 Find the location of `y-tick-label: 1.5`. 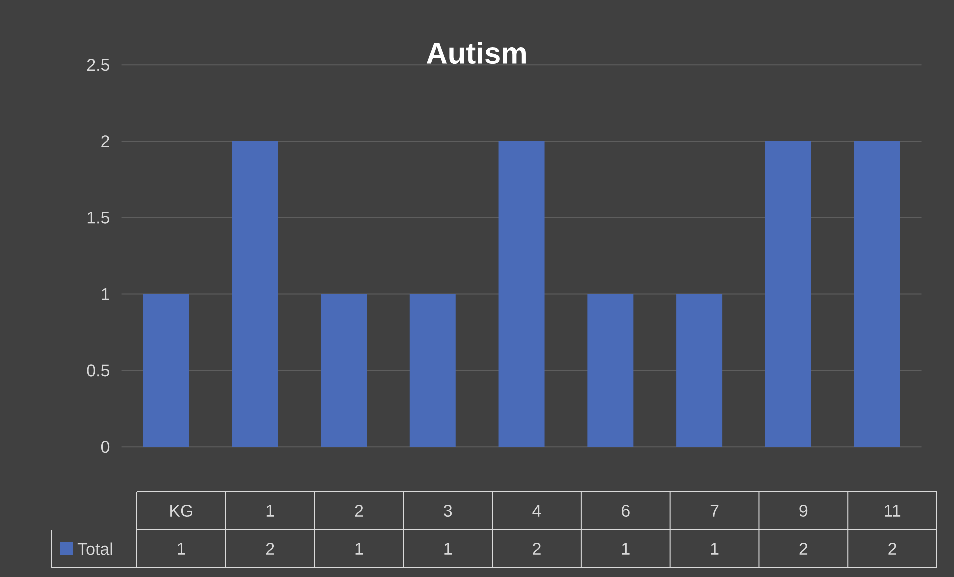

y-tick-label: 1.5 is located at coordinates (99, 218).